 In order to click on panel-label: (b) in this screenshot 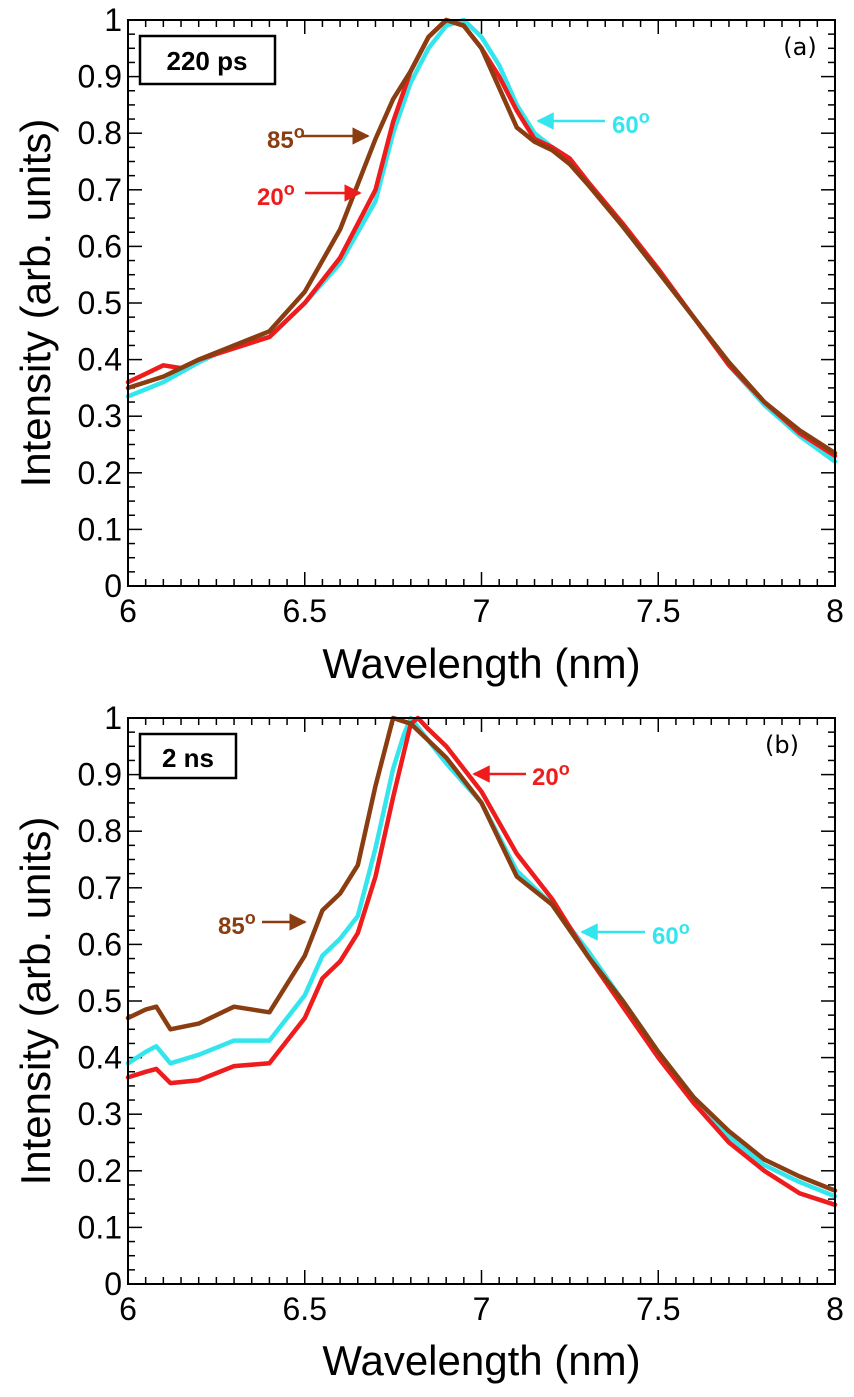, I will do `click(782, 745)`.